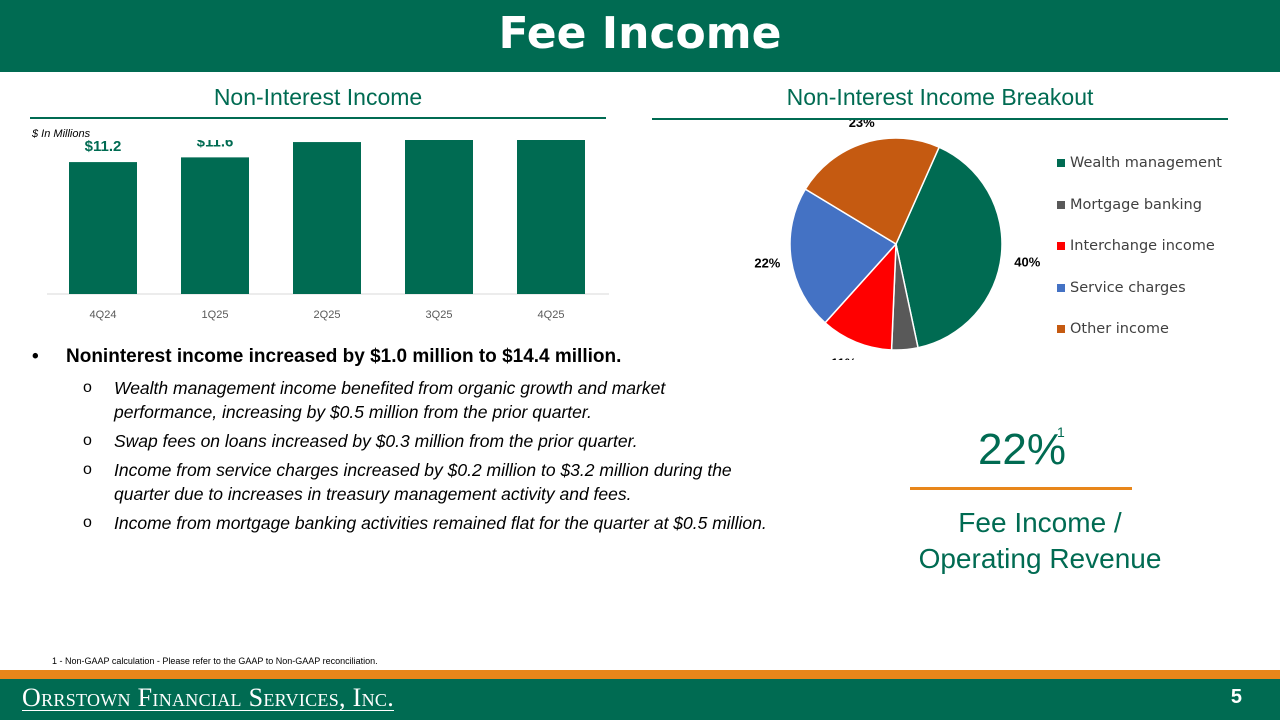 This screenshot has height=720, width=1280. What do you see at coordinates (215, 145) in the screenshot?
I see `bar-data-label: $11.6` at bounding box center [215, 145].